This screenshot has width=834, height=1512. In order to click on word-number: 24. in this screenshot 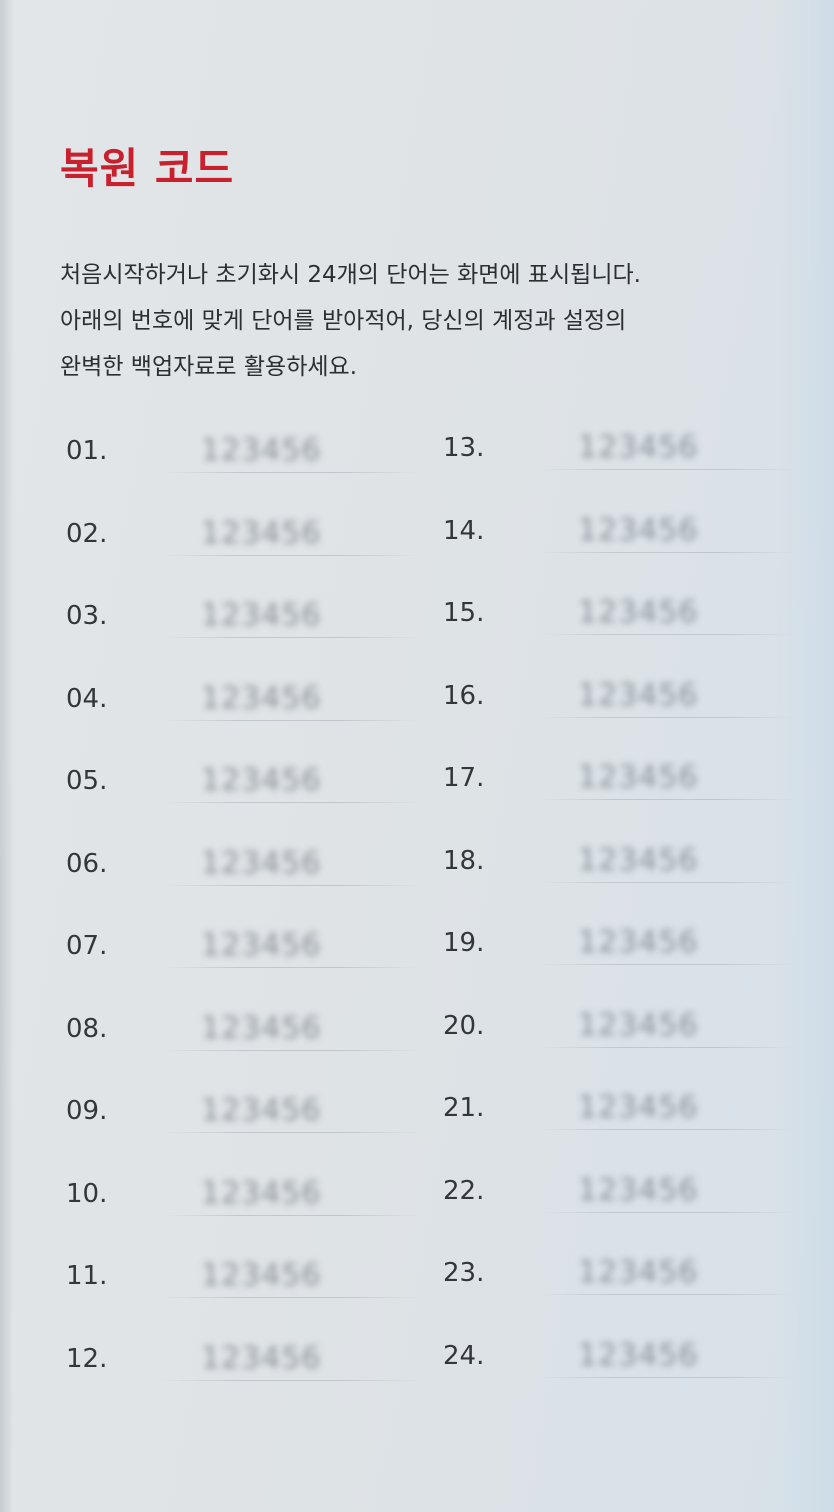, I will do `click(464, 1356)`.